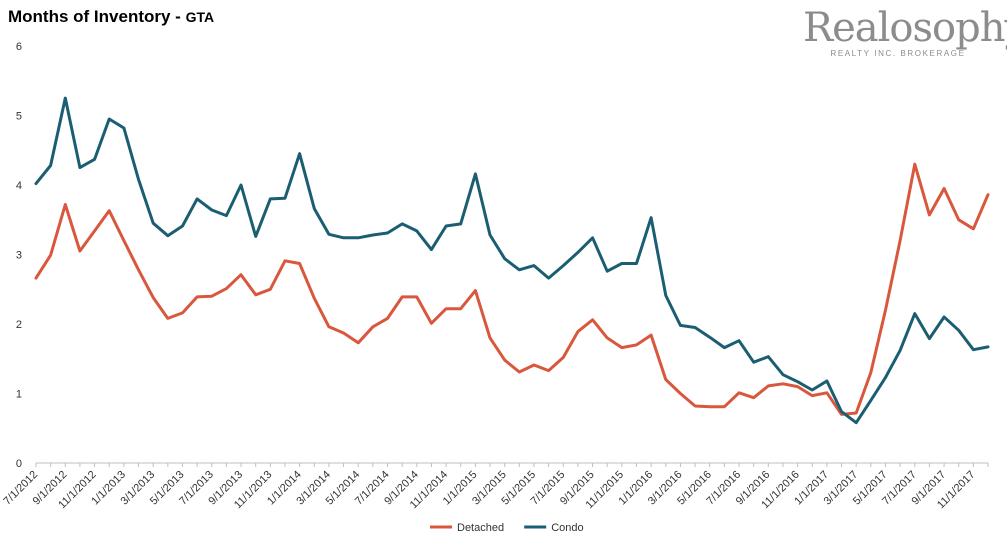 The height and width of the screenshot is (542, 1007). Describe the element at coordinates (200, 17) in the screenshot. I see `chart-subtitle: GTA` at that location.